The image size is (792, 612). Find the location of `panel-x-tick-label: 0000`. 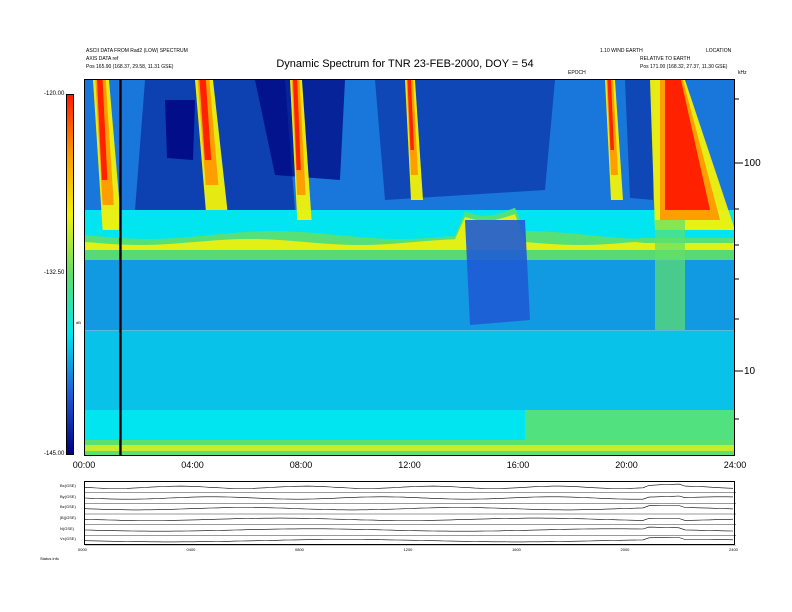

panel-x-tick-label: 0000 is located at coordinates (82, 549).